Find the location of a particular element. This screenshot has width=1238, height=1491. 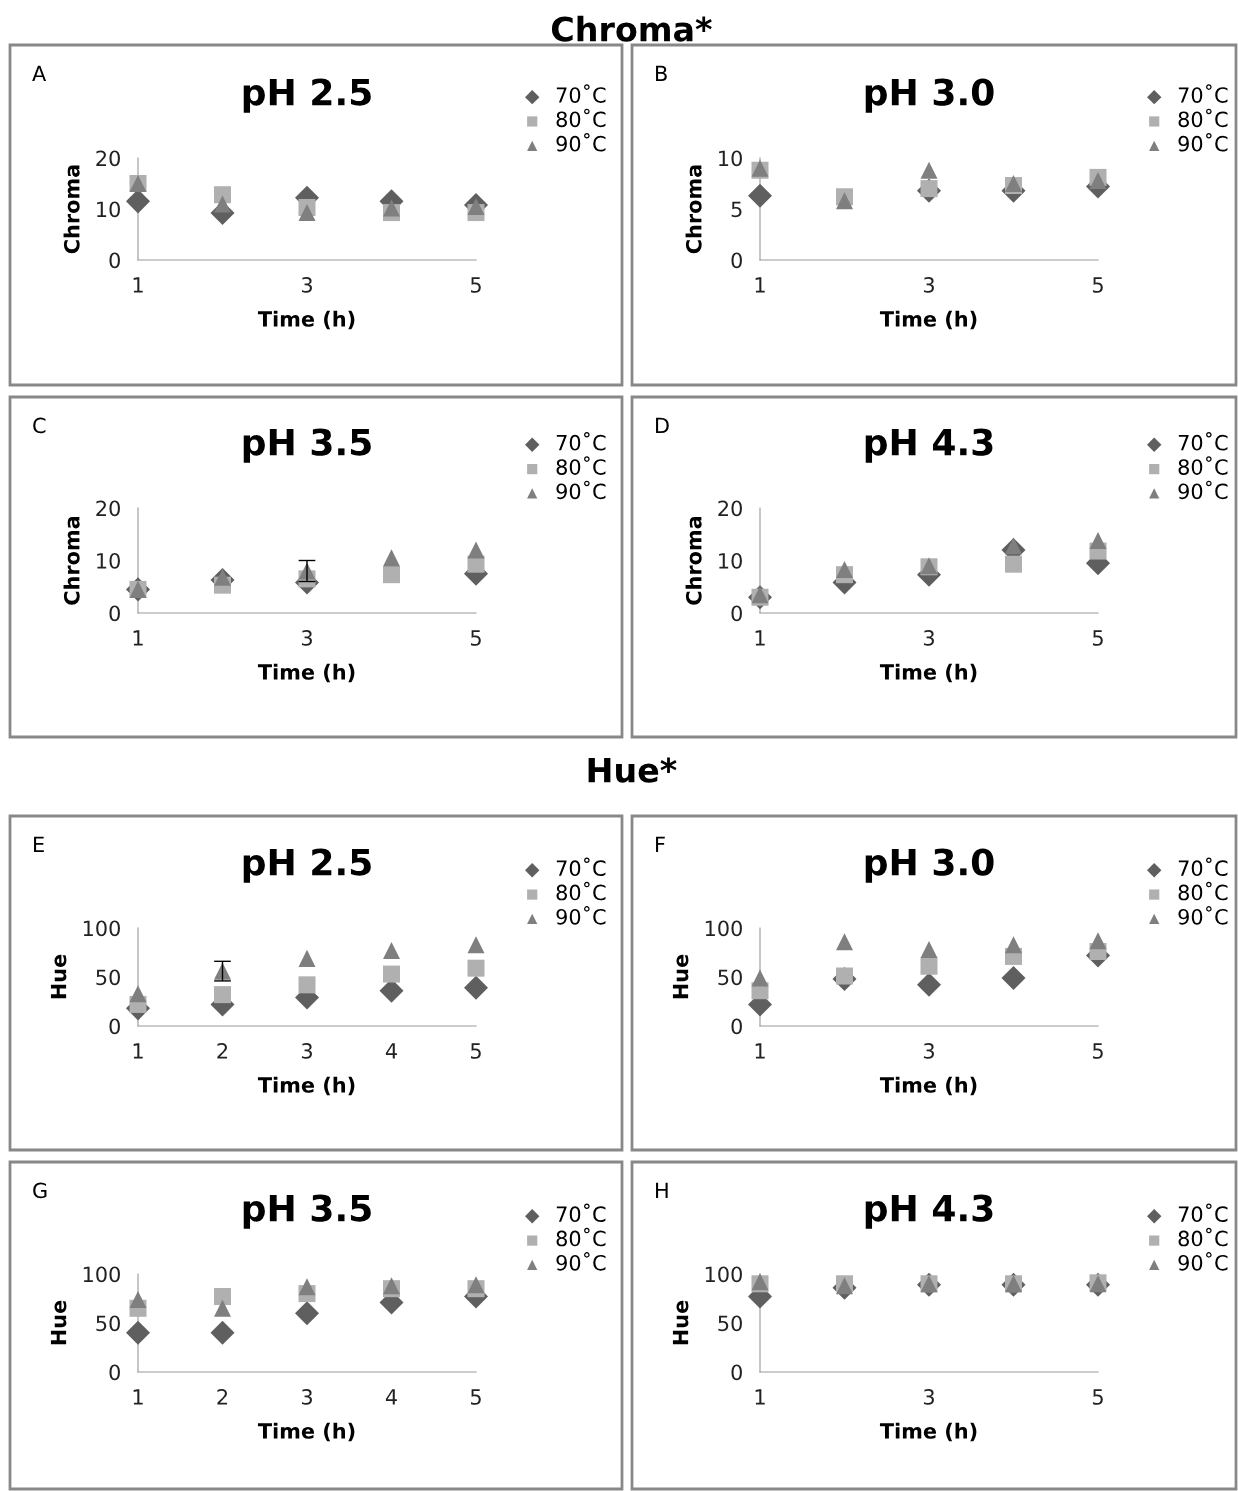

chart-title: pH 3.5 is located at coordinates (307, 1211).